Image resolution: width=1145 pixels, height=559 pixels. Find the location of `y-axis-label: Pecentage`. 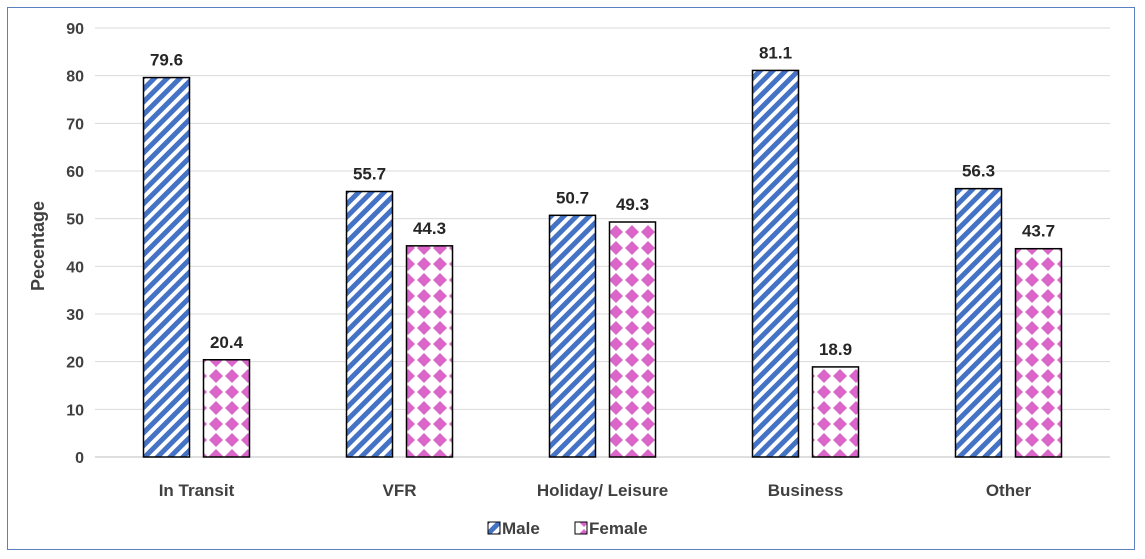

y-axis-label: Pecentage is located at coordinates (38, 246).